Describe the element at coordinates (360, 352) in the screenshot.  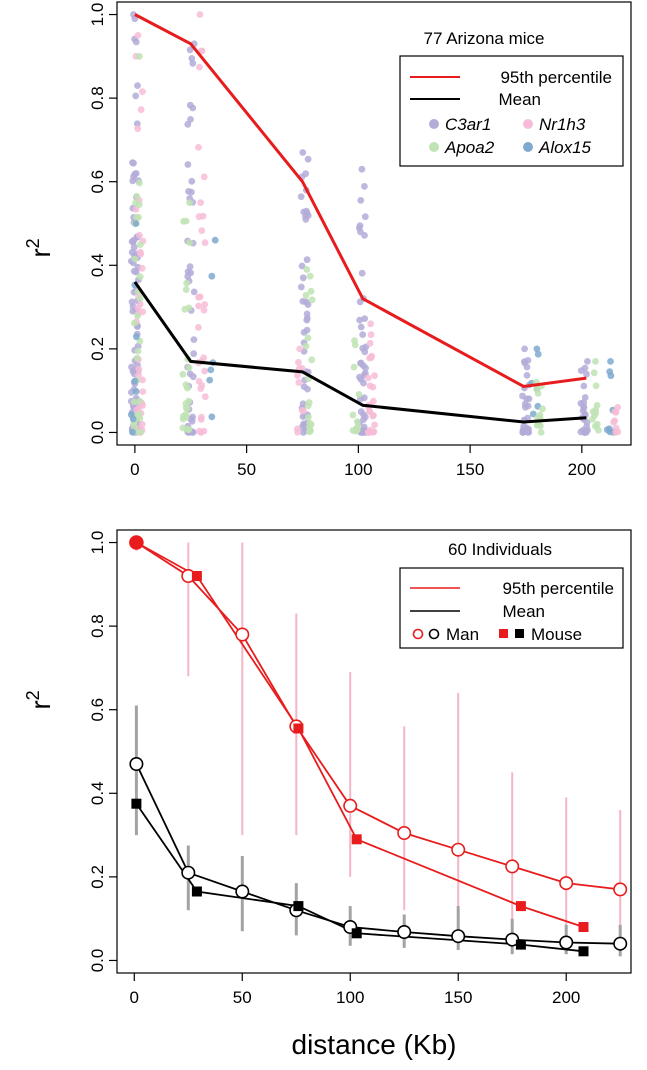
I see `series-line-mean` at that location.